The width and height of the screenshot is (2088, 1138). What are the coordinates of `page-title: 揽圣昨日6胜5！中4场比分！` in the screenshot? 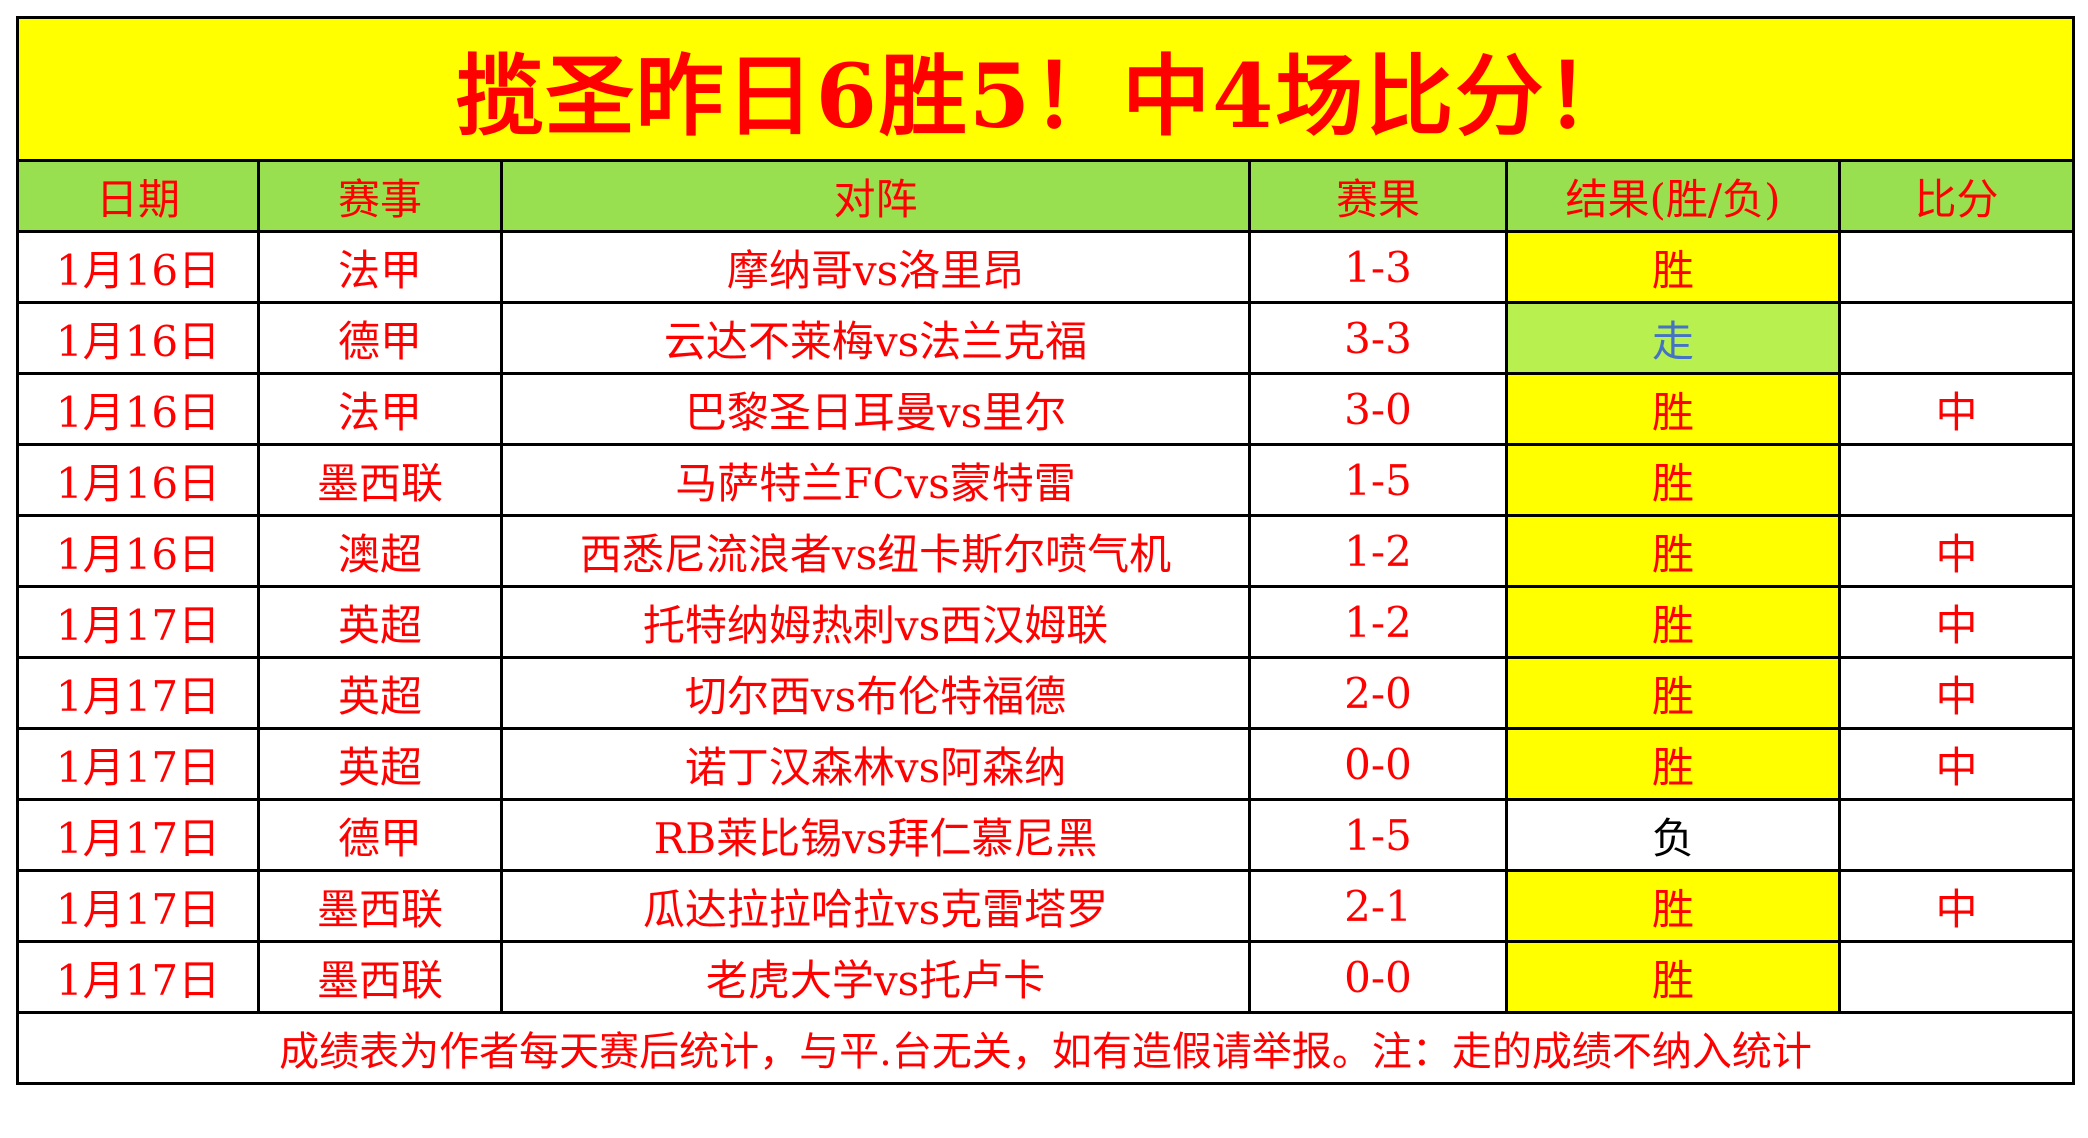 It's located at (1045, 89).